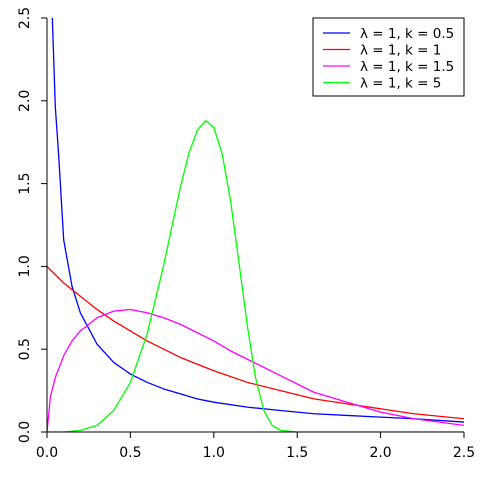  What do you see at coordinates (400, 51) in the screenshot?
I see `legend-label: λ = 1, k = 1` at bounding box center [400, 51].